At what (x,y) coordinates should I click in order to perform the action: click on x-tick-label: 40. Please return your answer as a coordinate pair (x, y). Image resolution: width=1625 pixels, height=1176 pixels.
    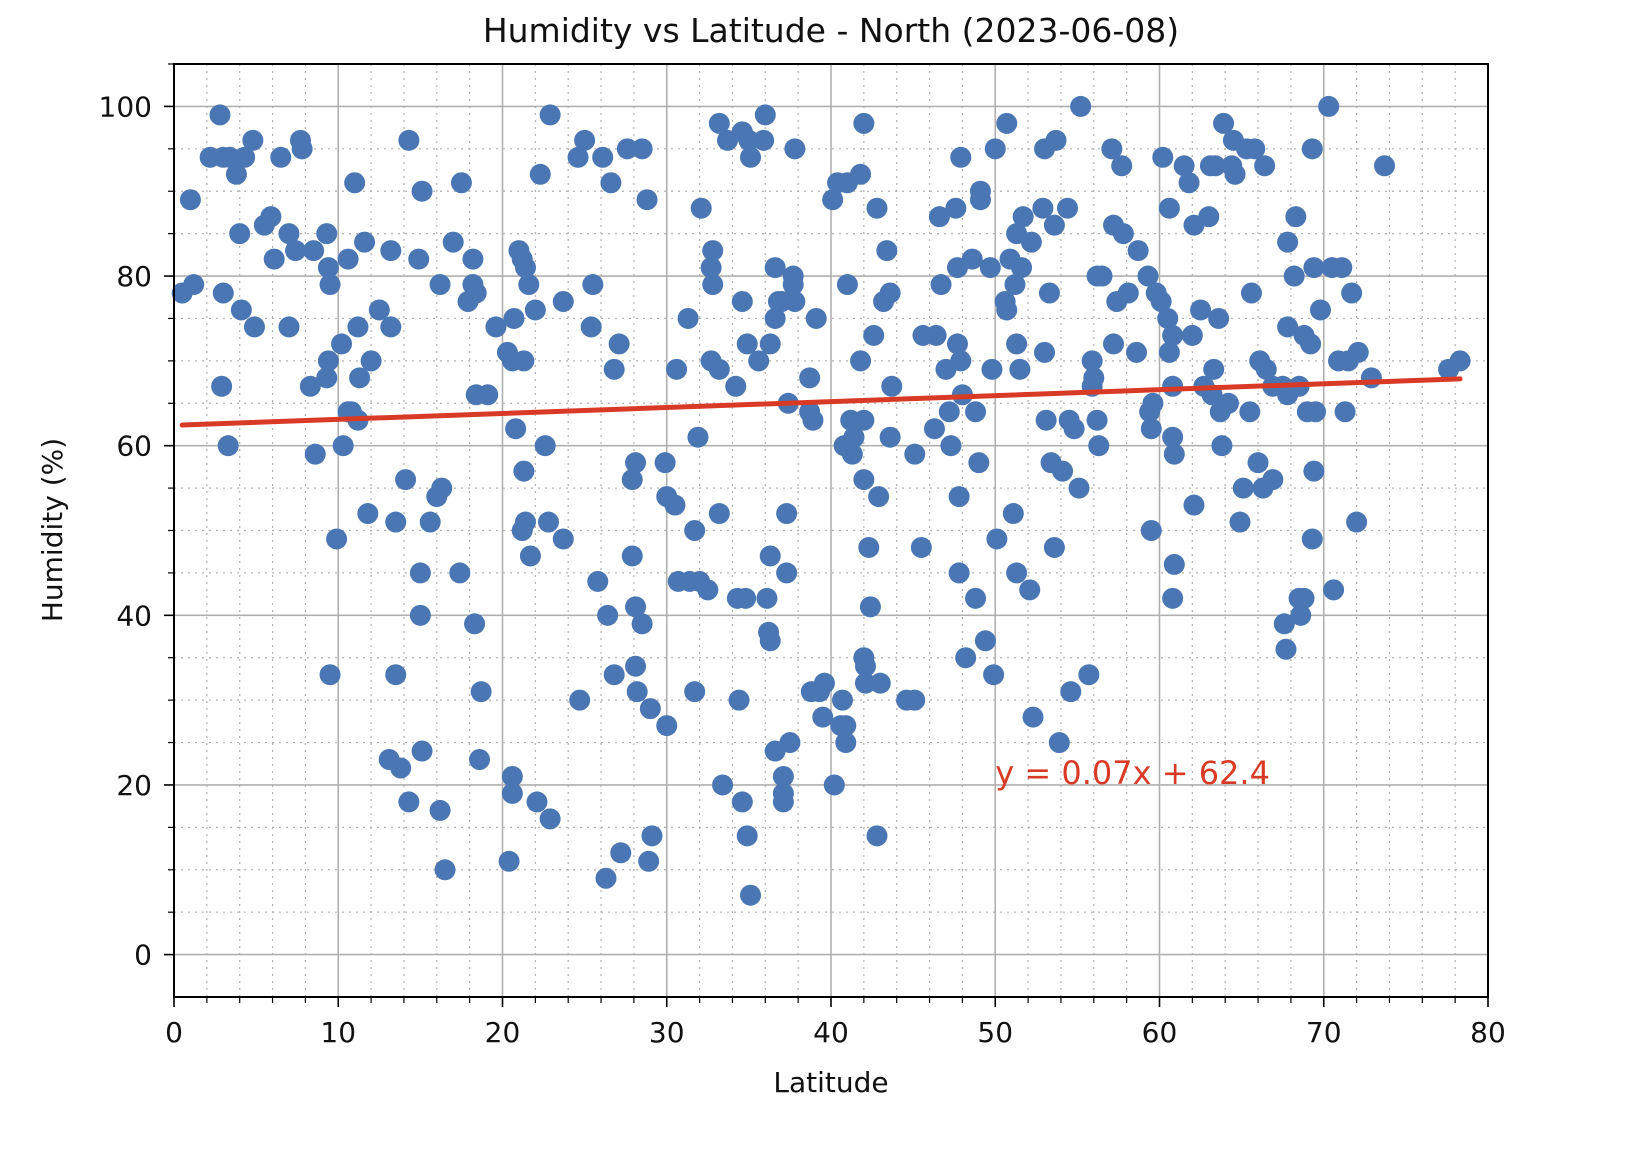
    Looking at the image, I should click on (831, 1032).